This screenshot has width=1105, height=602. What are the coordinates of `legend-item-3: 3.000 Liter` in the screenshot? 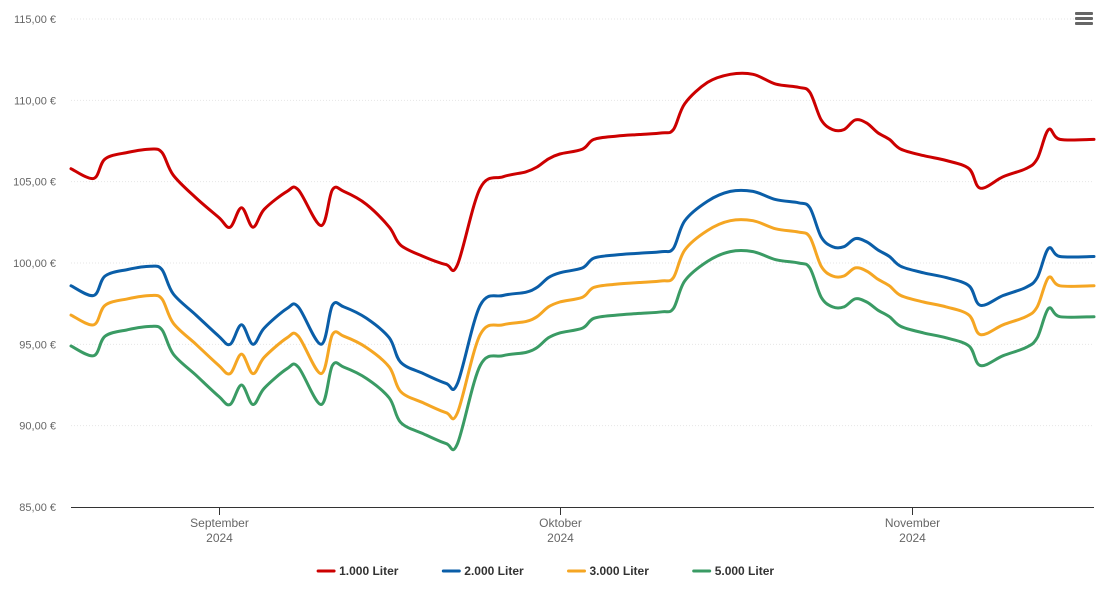 It's located at (608, 571).